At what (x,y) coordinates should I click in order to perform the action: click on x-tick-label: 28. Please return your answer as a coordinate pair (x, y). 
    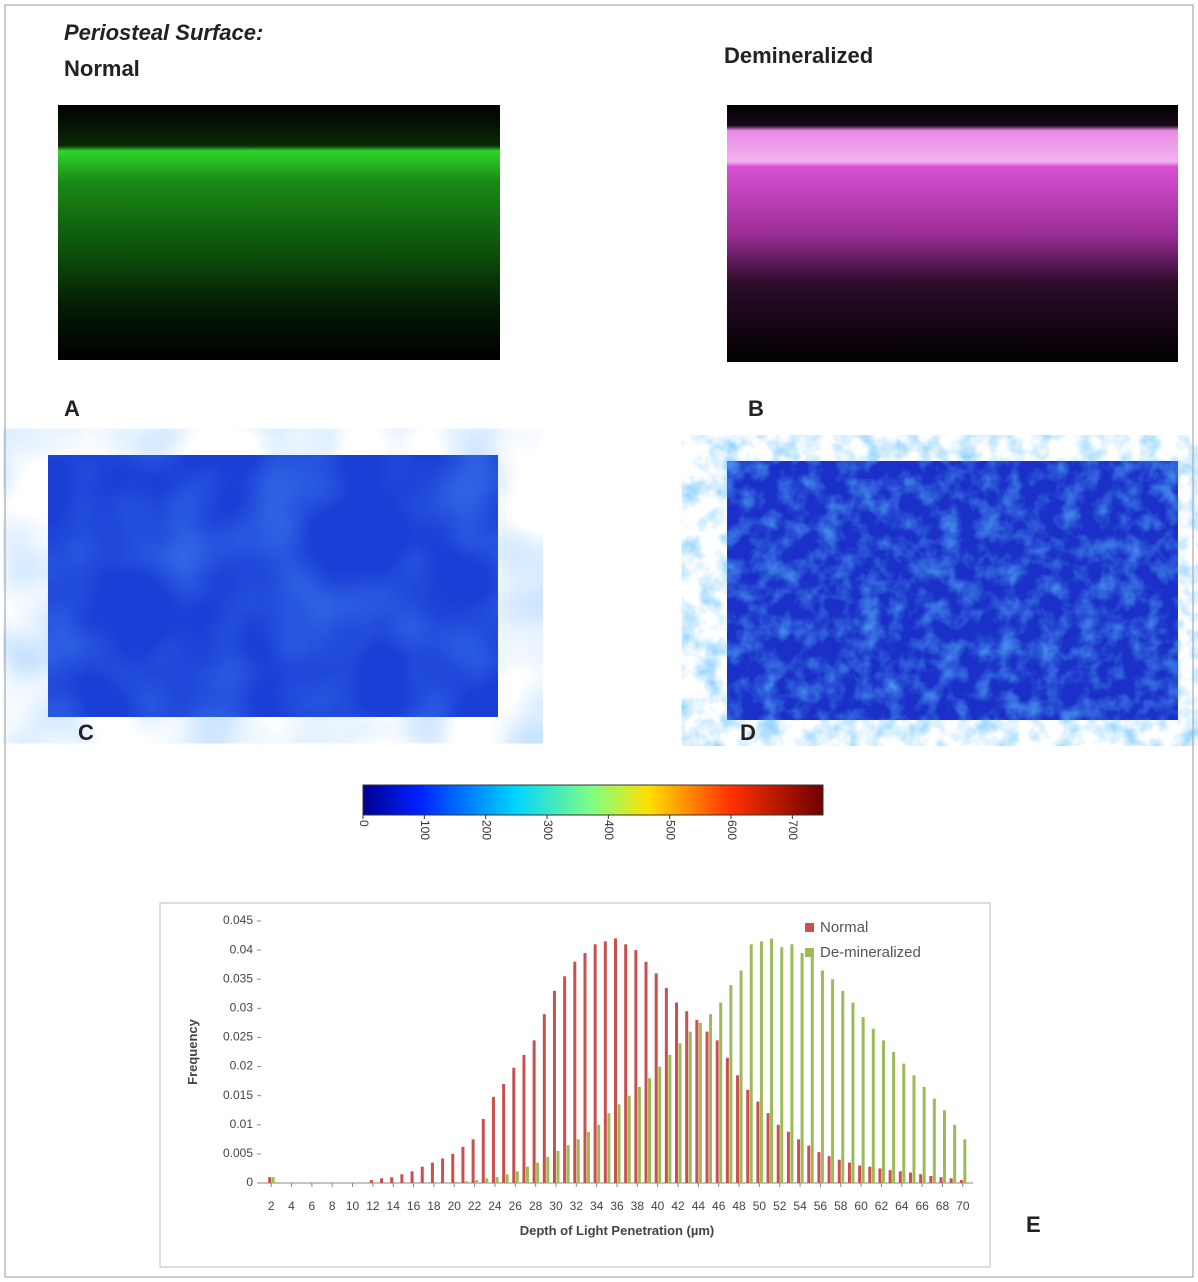
    Looking at the image, I should click on (536, 1206).